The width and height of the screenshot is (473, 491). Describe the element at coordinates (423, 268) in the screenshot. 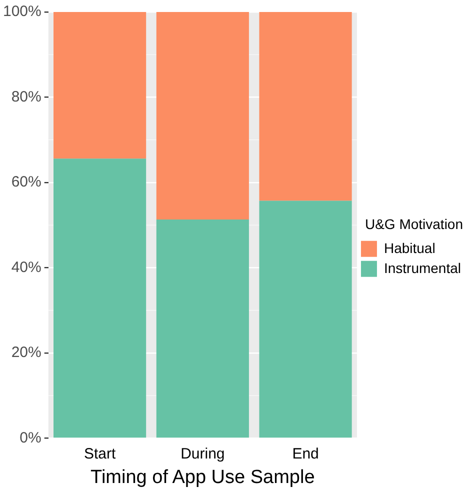

I see `legend-label: Instrumental` at that location.